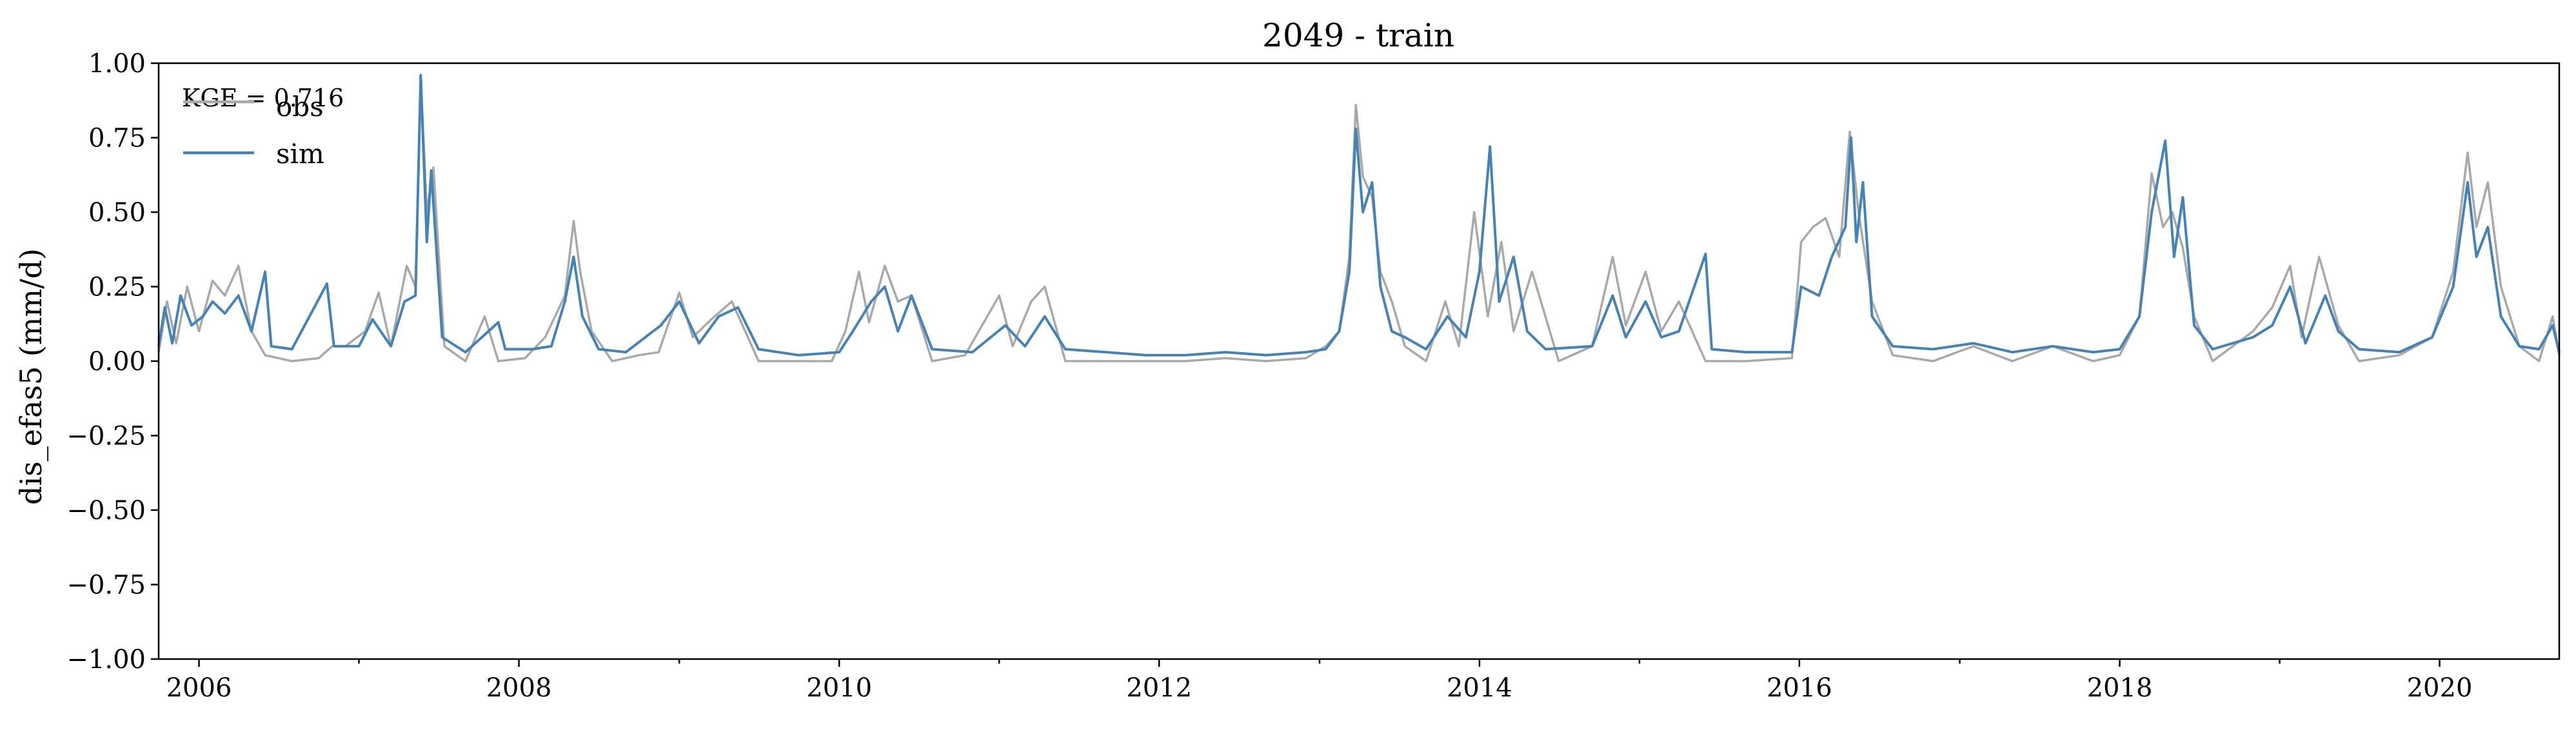  Describe the element at coordinates (199, 688) in the screenshot. I see `x-tick-label: 2006` at that location.